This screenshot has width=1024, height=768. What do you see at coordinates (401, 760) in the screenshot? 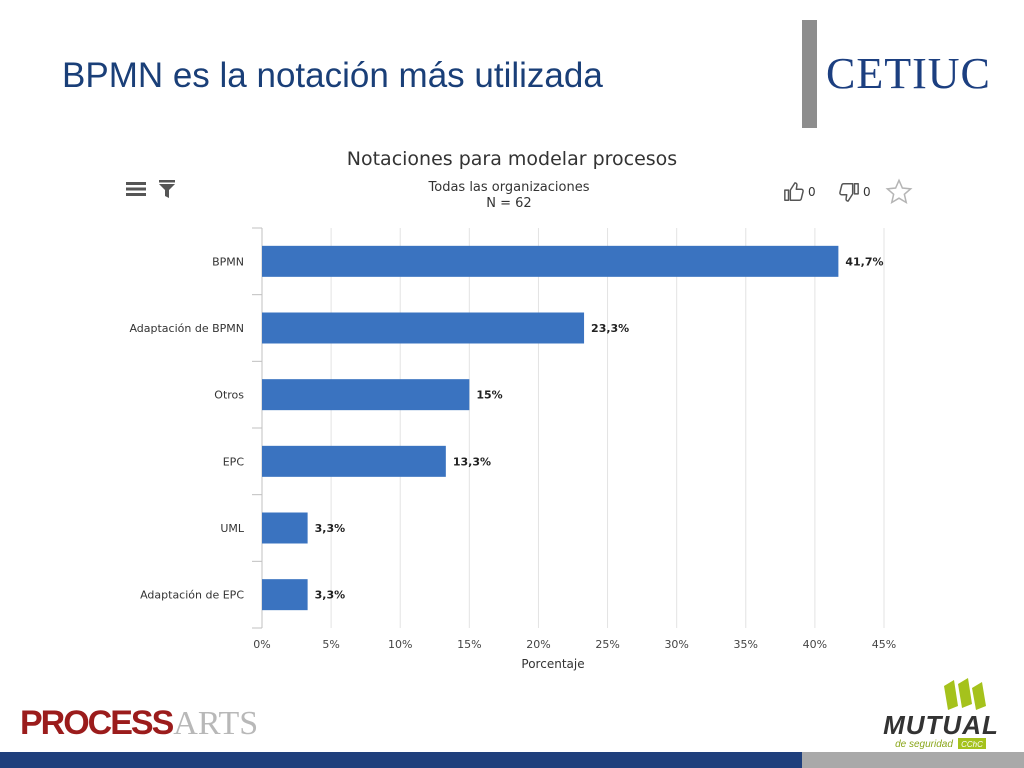
I see `footer-bar-blue` at bounding box center [401, 760].